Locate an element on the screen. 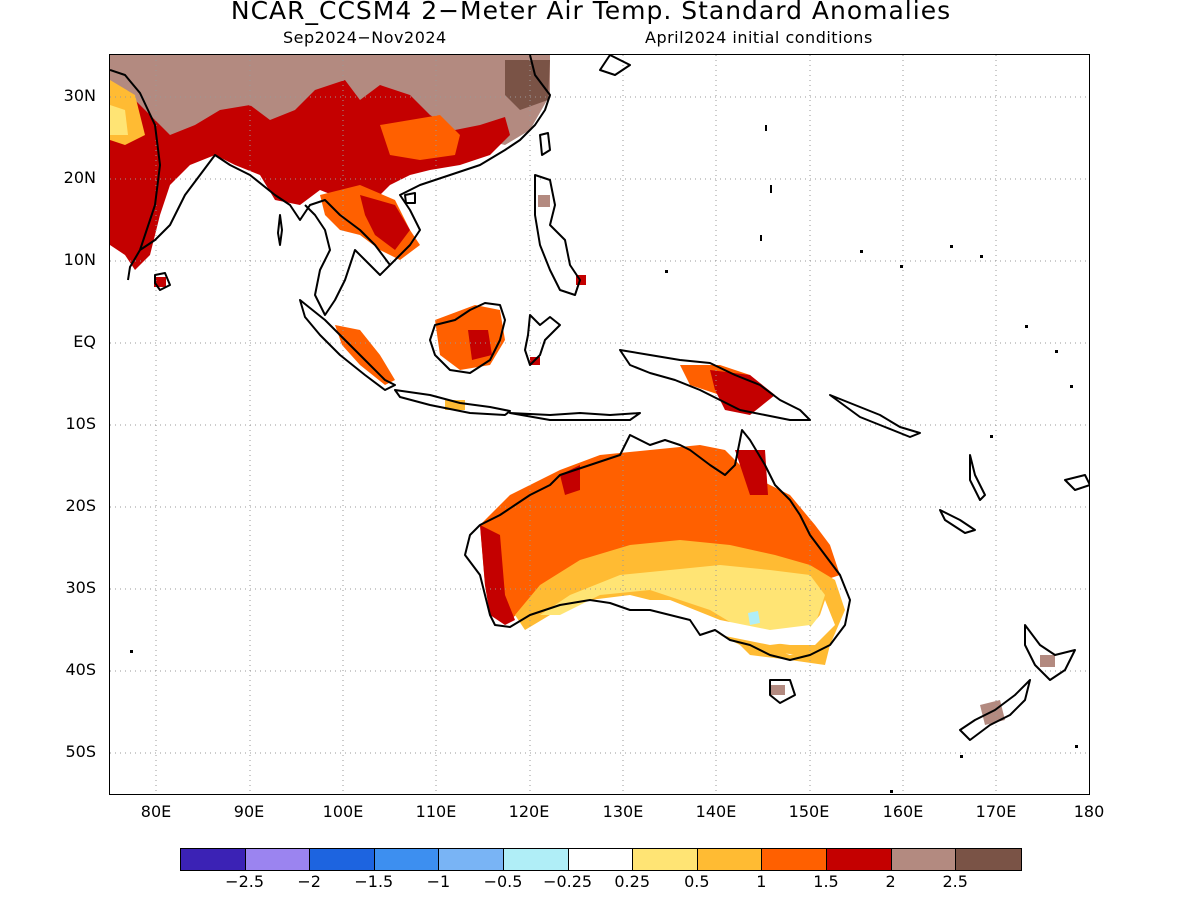 The width and height of the screenshot is (1200, 900). initial-conditions: April2024 initial conditions is located at coordinates (759, 37).